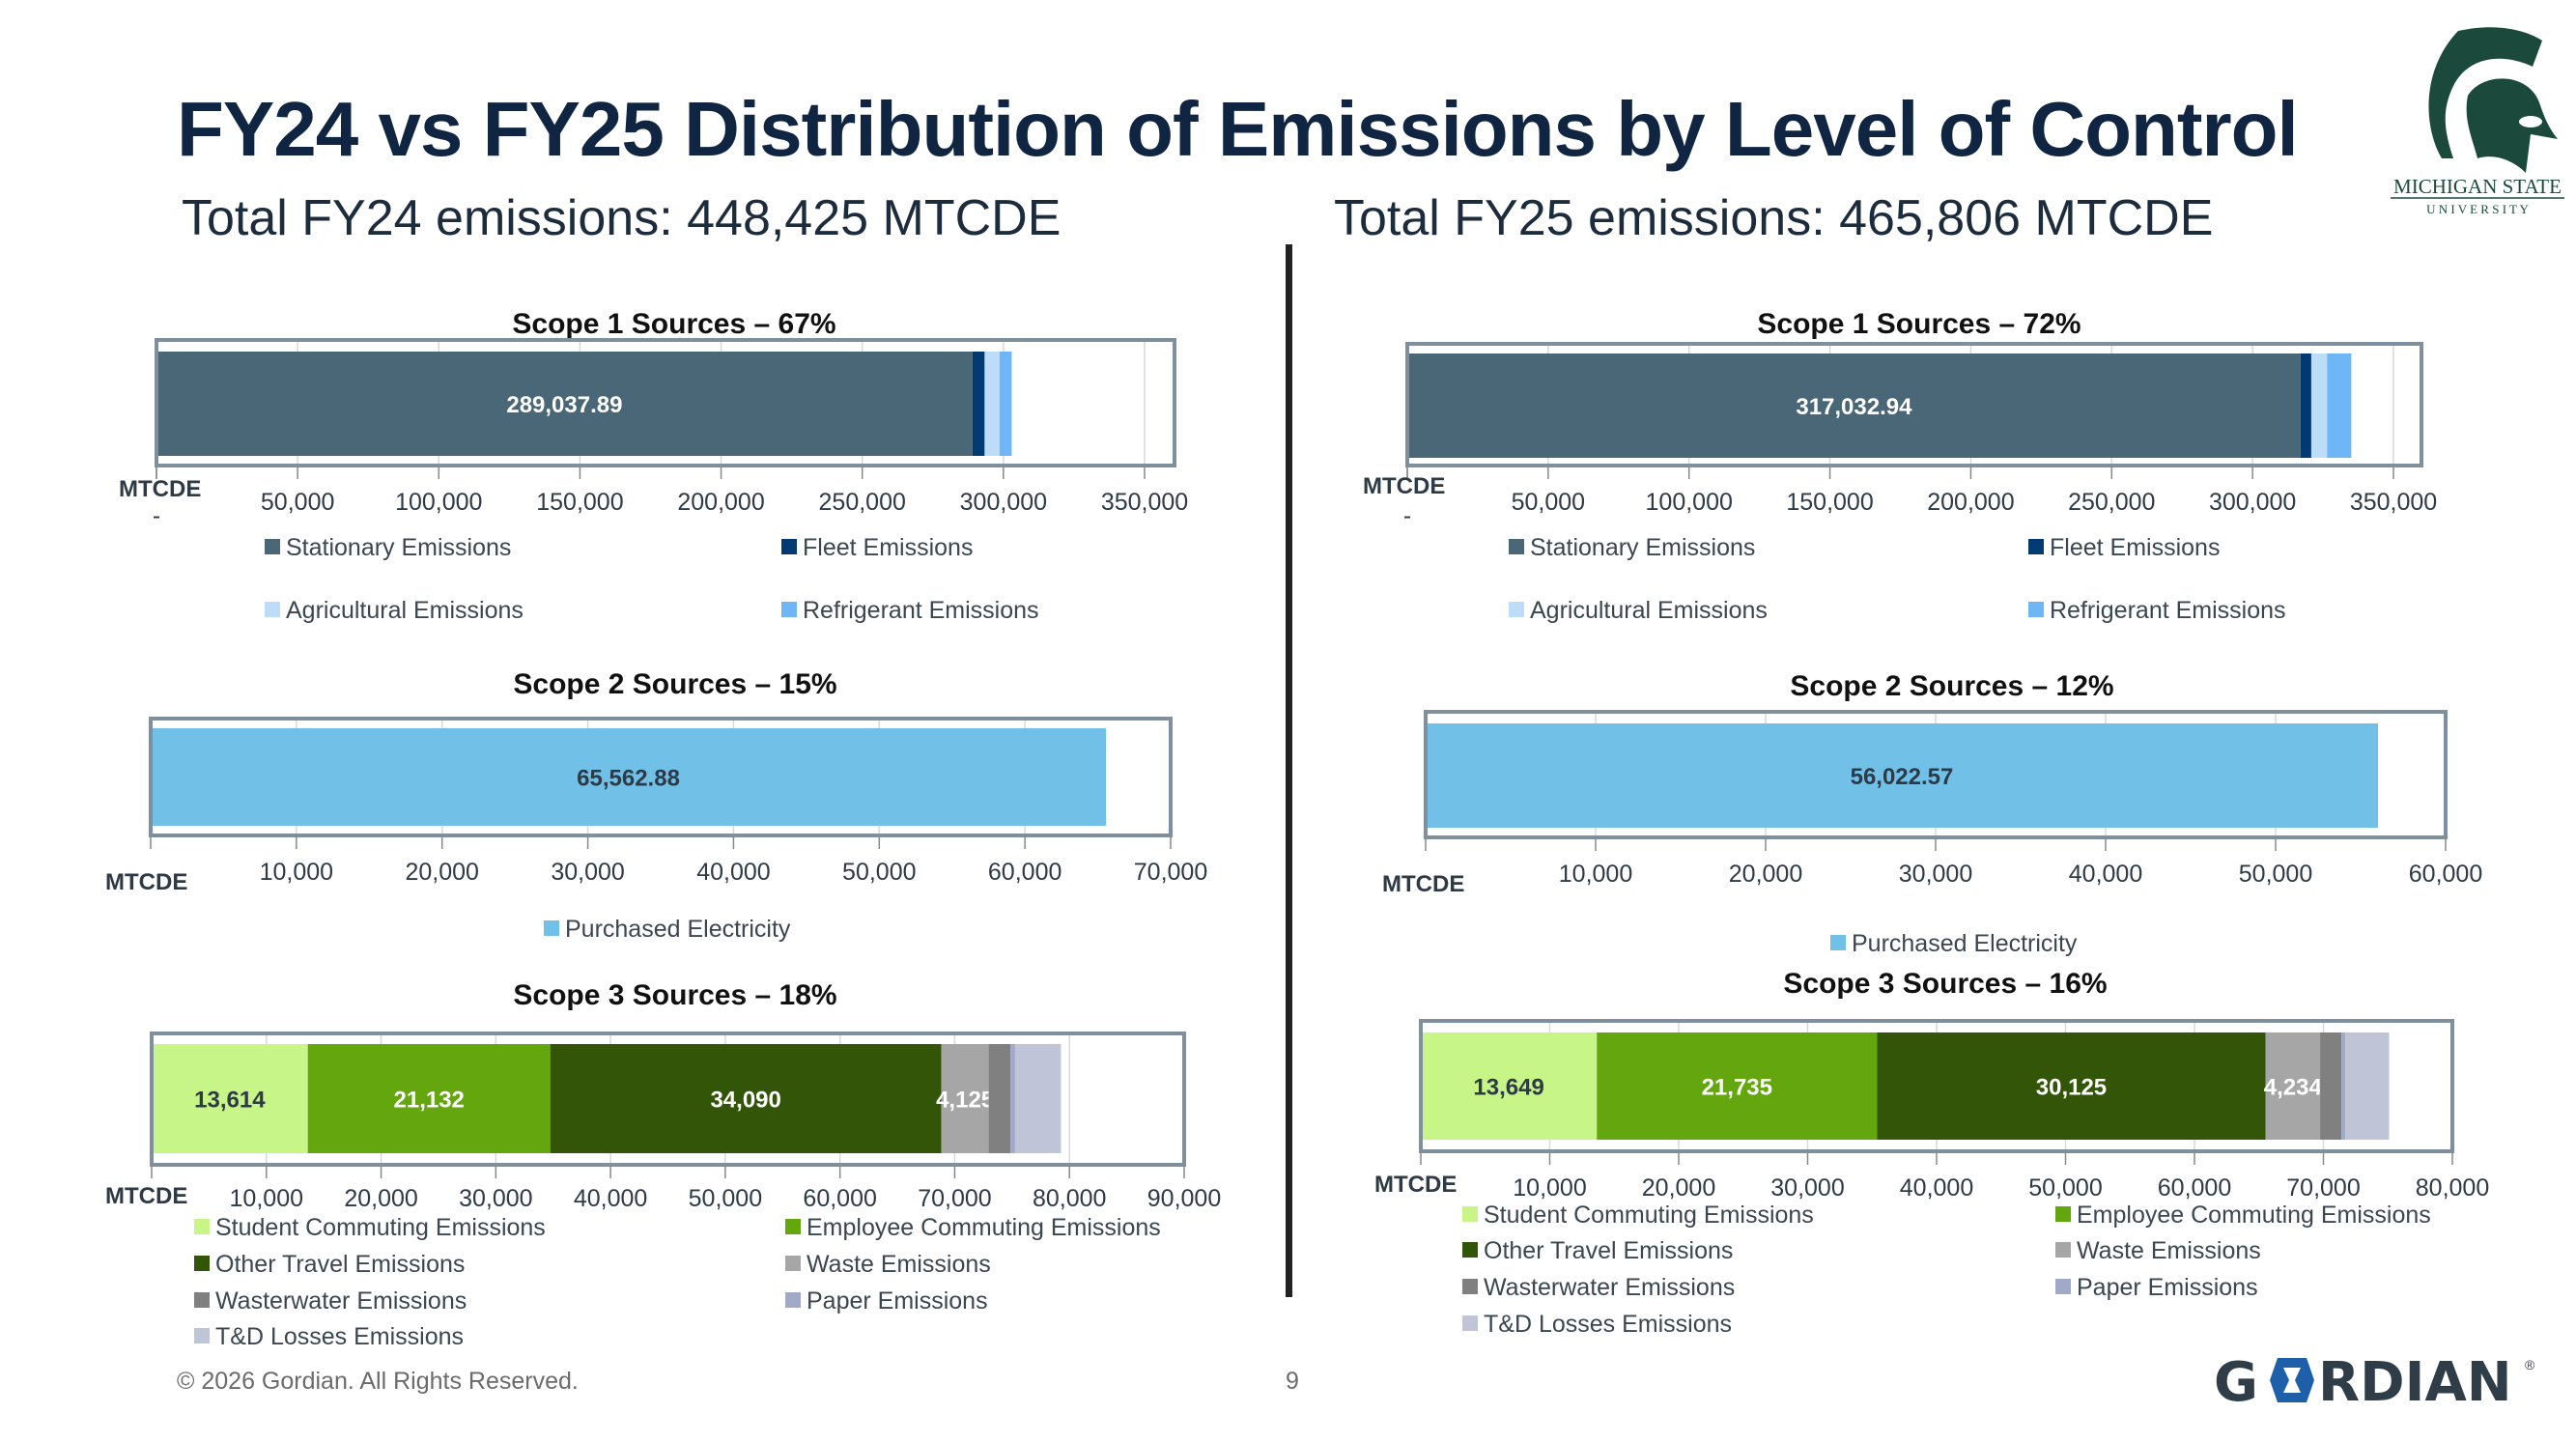 This screenshot has width=2576, height=1442. Describe the element at coordinates (888, 547) in the screenshot. I see `legend-label: Fleet Emissions` at that location.